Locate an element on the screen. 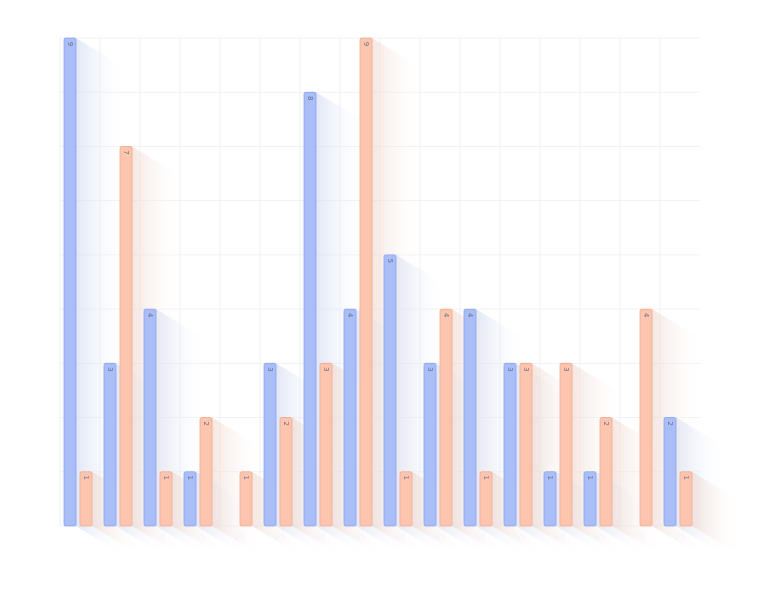  x-tick-label: 25 is located at coordinates (279, 538).